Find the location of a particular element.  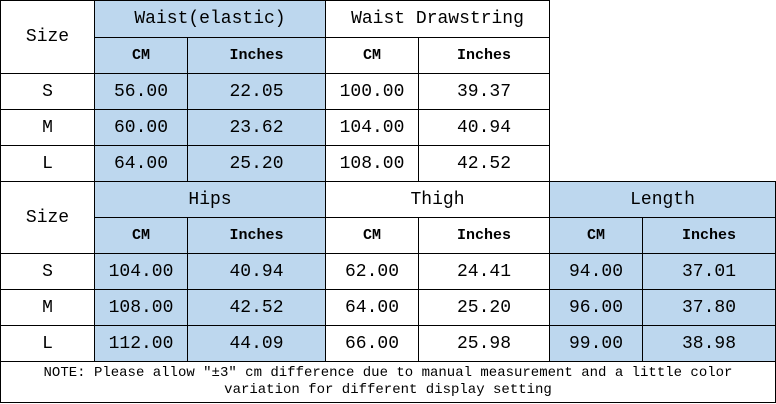

measure-value: 39.37 is located at coordinates (484, 91).